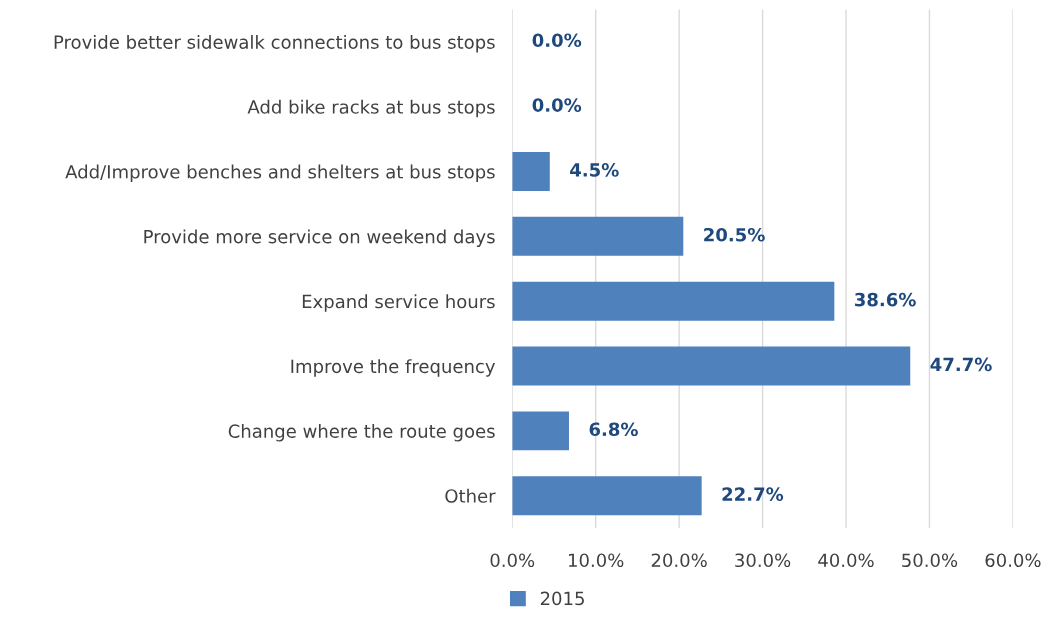 This screenshot has width=1054, height=625. Describe the element at coordinates (280, 173) in the screenshot. I see `y-tick-label: Add/Improve benches and shelters at bus stops` at that location.